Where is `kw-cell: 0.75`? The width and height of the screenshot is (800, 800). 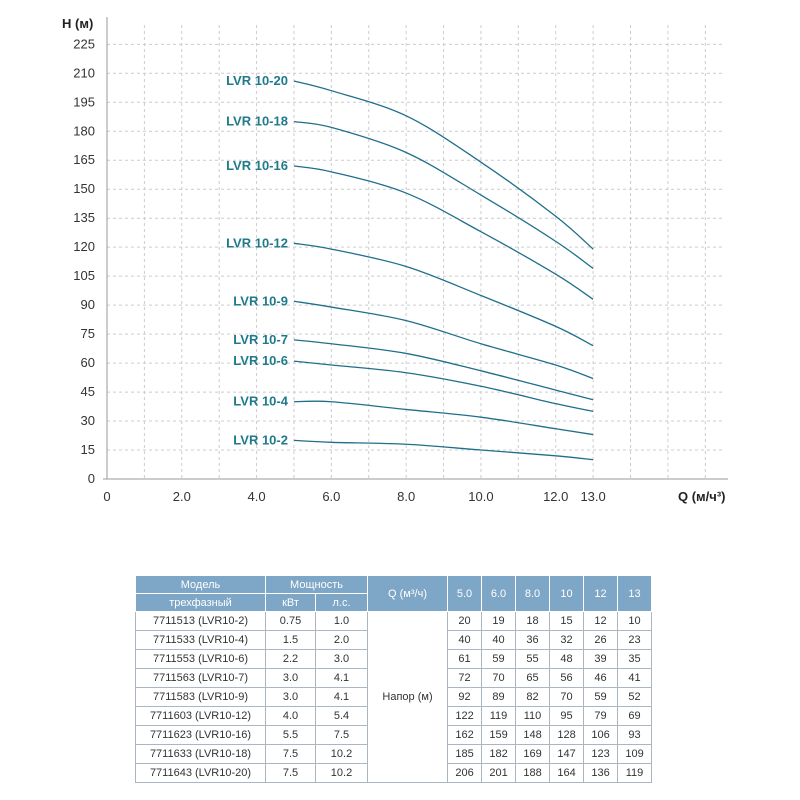
kw-cell: 0.75 is located at coordinates (290, 621).